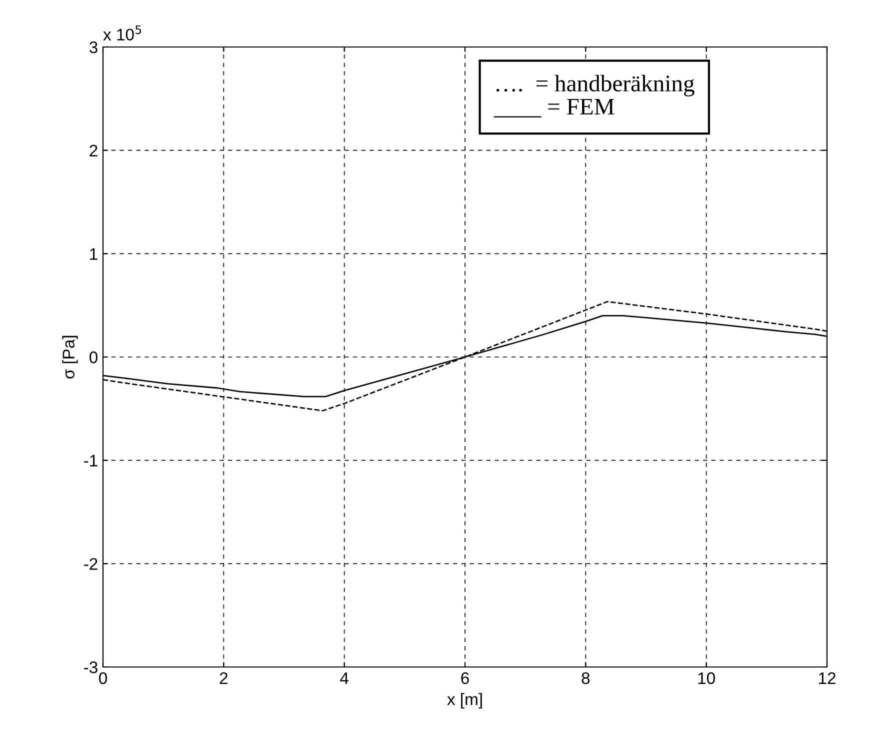  What do you see at coordinates (94, 254) in the screenshot?
I see `y-tick-label: 1` at bounding box center [94, 254].